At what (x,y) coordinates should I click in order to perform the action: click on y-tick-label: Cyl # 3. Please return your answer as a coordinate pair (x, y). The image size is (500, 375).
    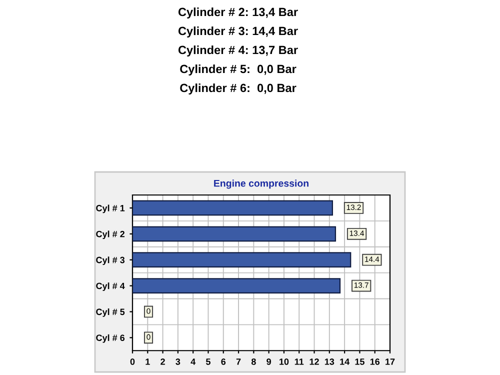
    Looking at the image, I should click on (110, 260).